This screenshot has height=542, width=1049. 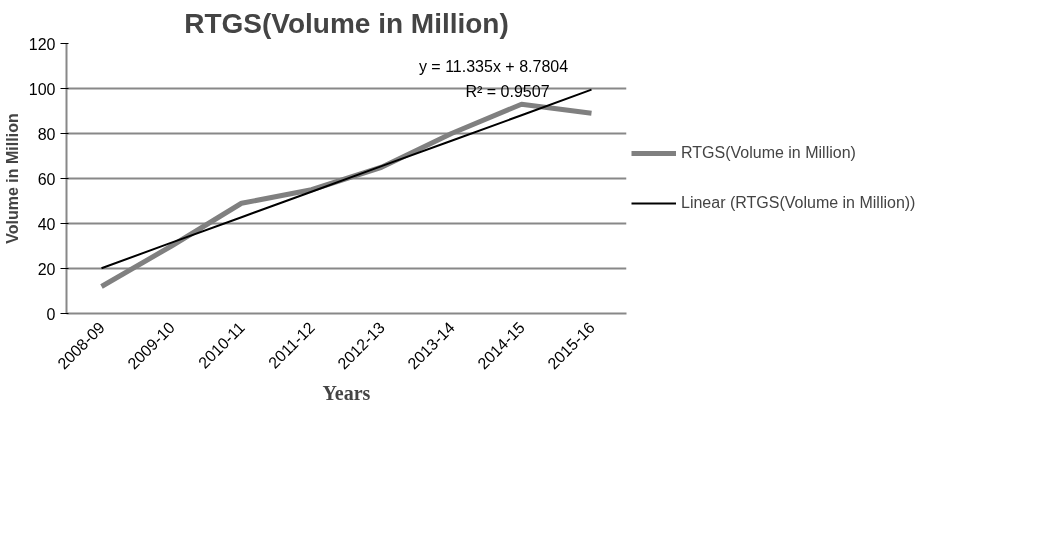 I want to click on legend-label: RTGS(Volume in Million), so click(x=768, y=153).